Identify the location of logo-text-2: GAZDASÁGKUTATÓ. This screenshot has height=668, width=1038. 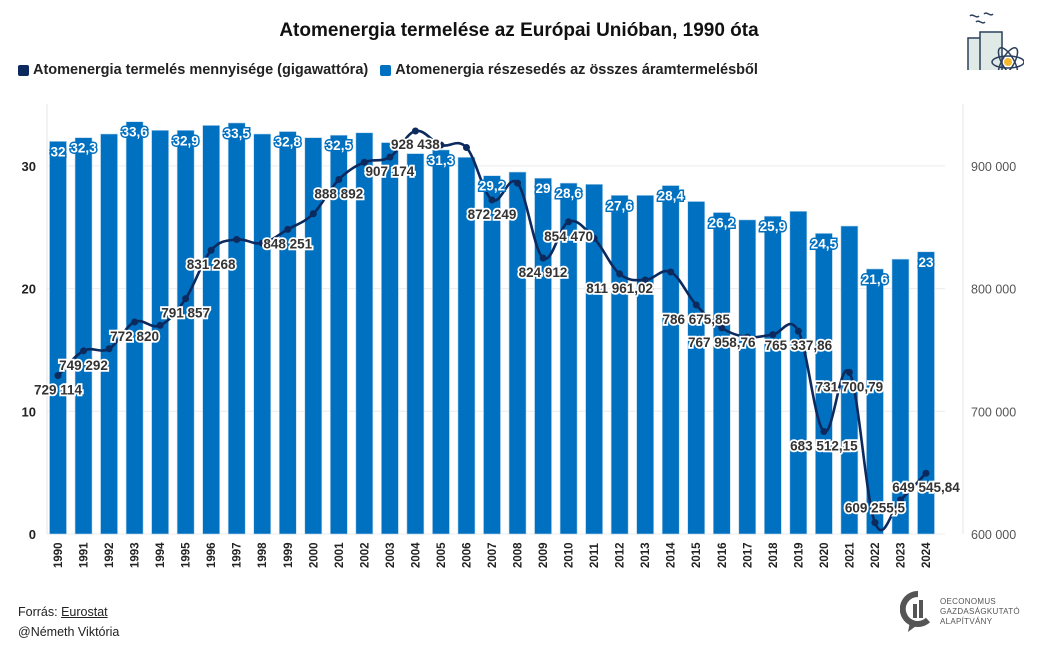
(980, 611).